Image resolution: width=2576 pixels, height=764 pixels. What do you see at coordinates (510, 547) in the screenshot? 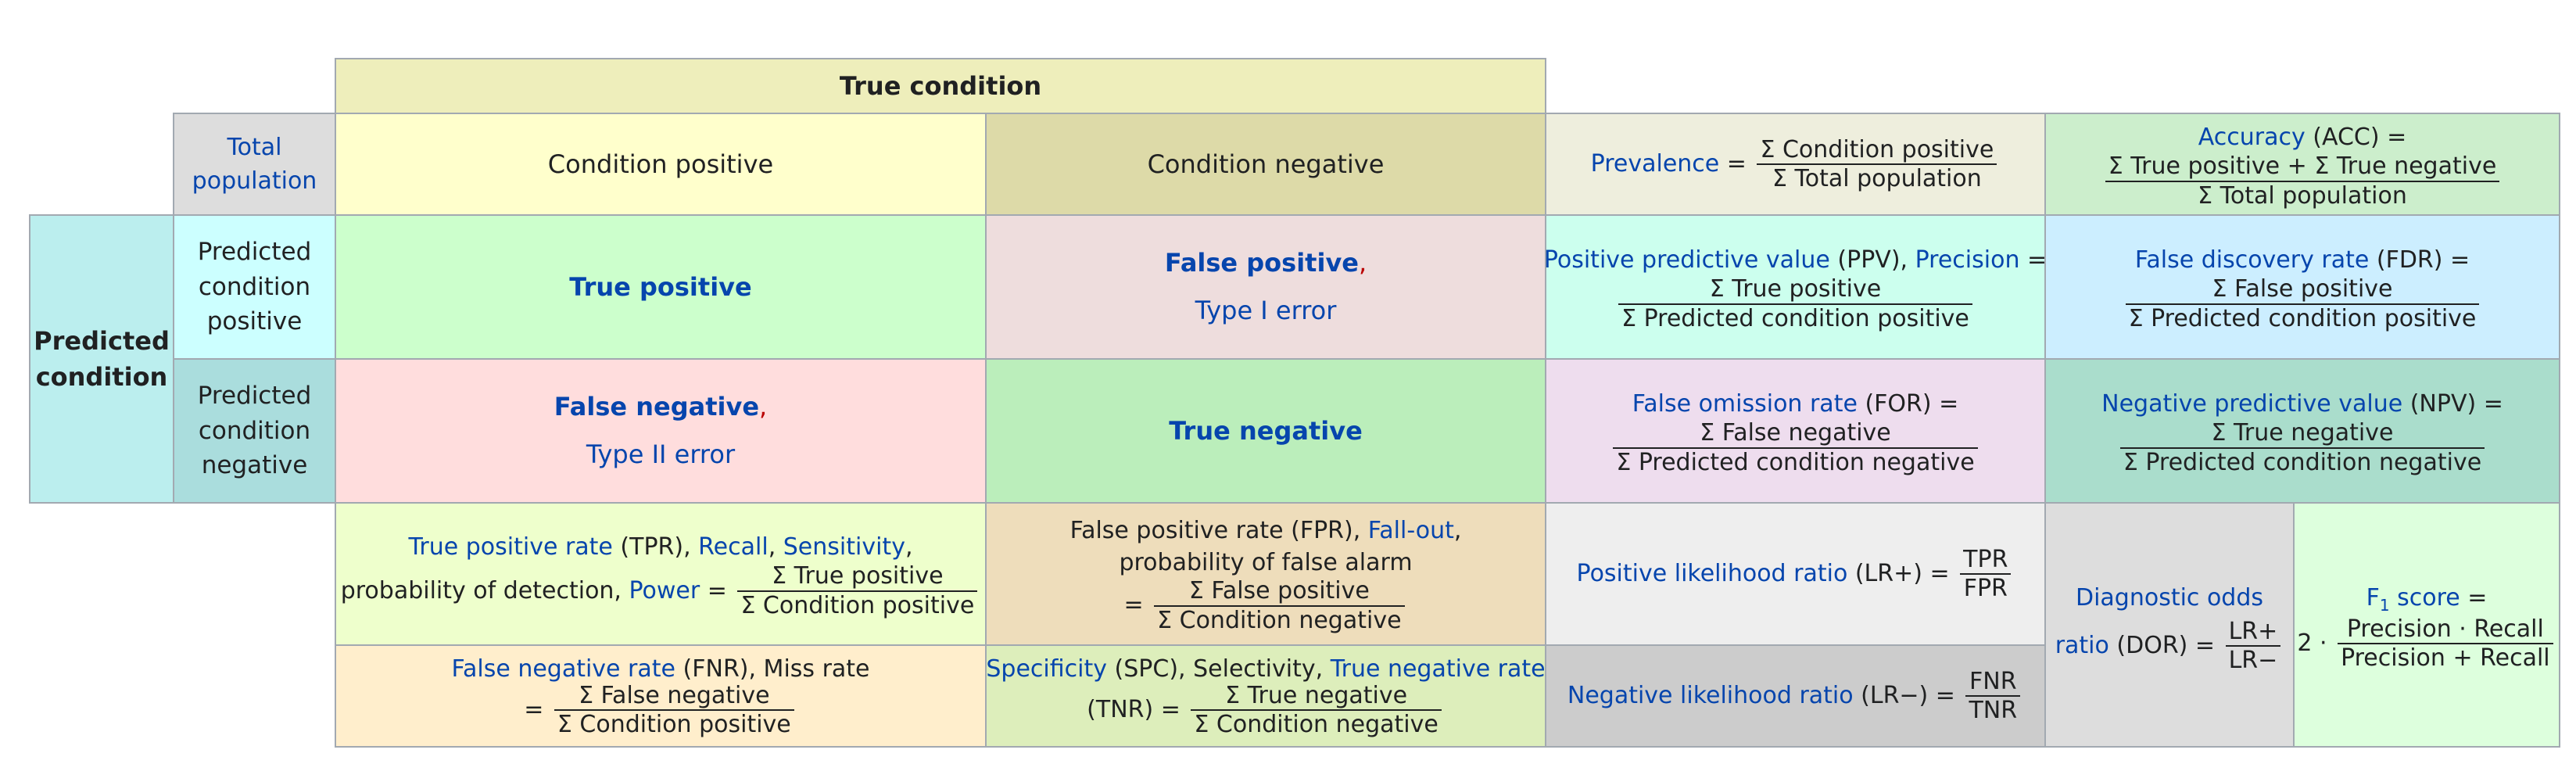
I see `tpr-label: True positive rate` at bounding box center [510, 547].